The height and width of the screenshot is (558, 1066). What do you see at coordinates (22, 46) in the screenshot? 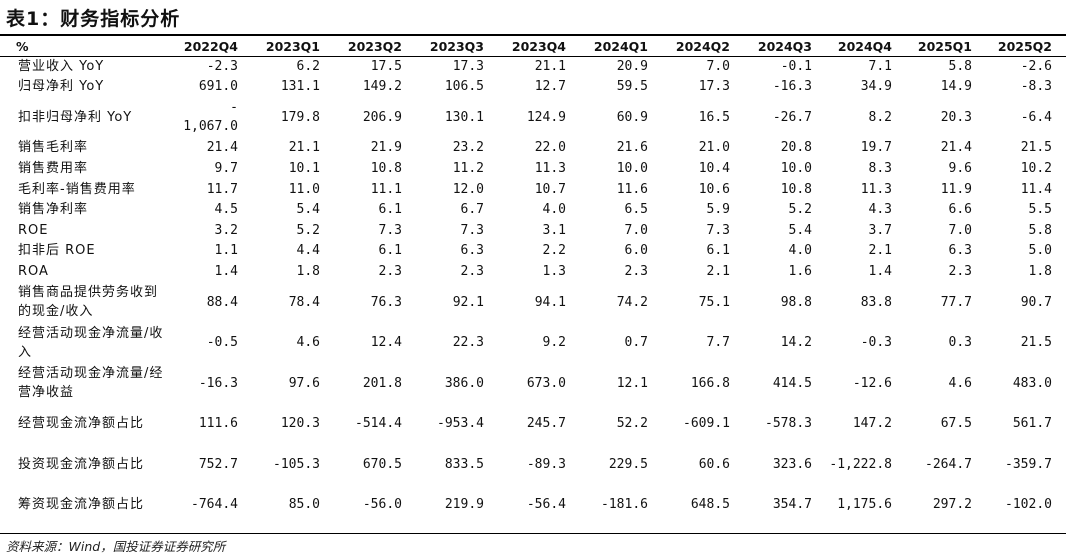
I see `header-unit: %` at bounding box center [22, 46].